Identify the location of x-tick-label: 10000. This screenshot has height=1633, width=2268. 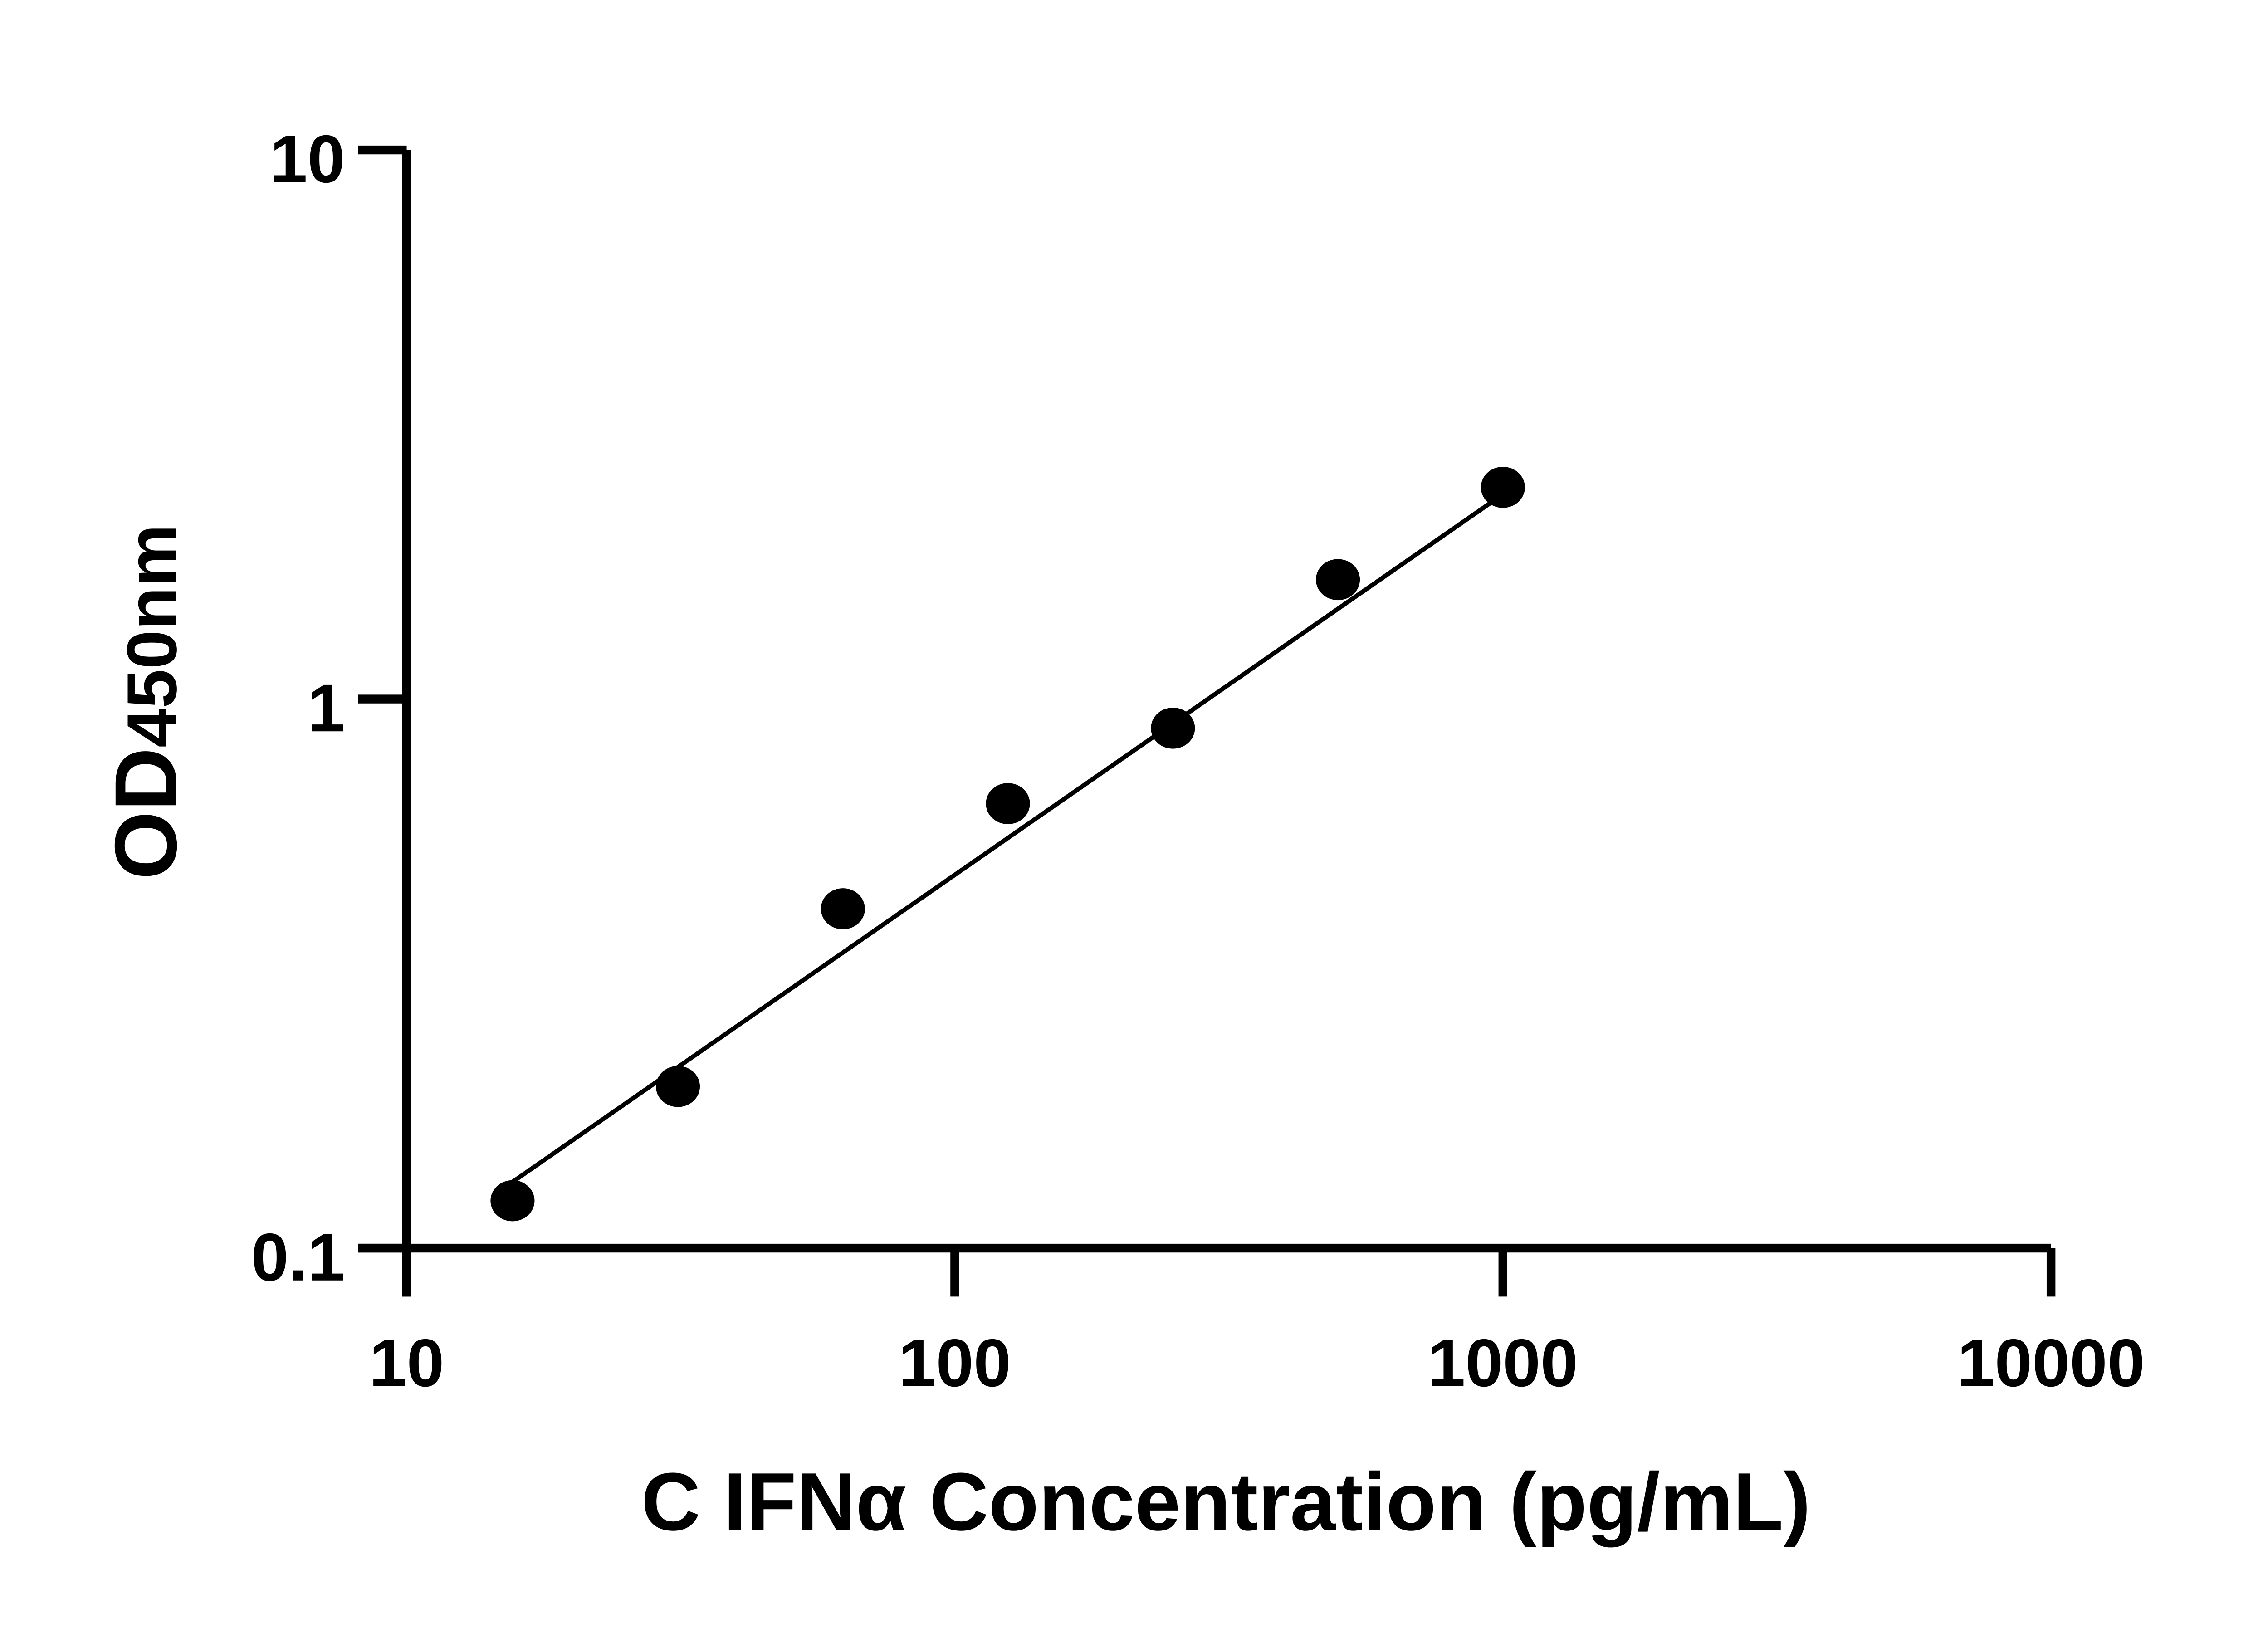
(2051, 1363).